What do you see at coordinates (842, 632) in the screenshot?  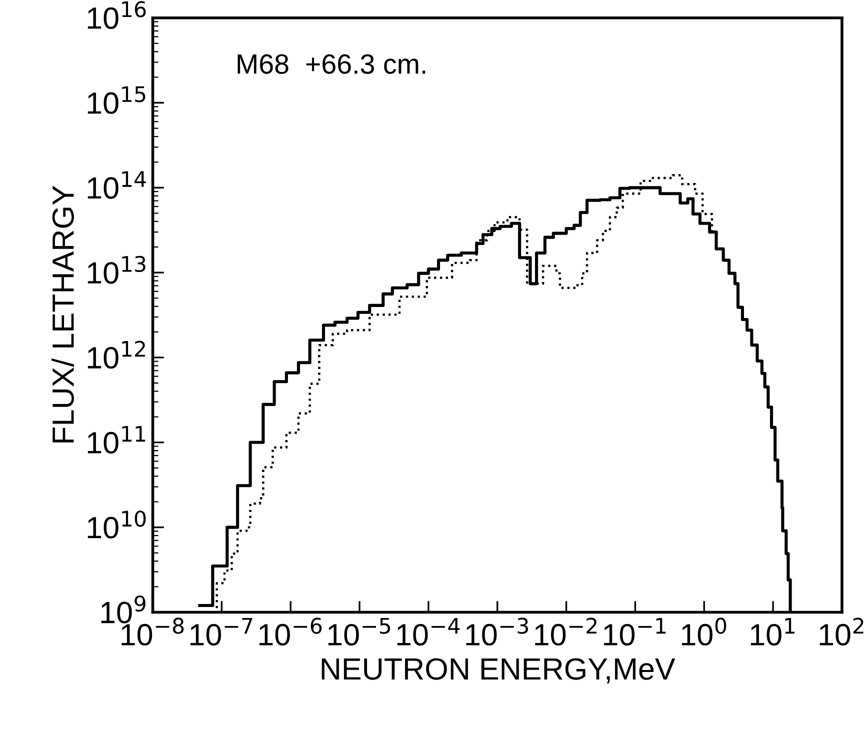 I see `x-tick-label: 10$^{2}$` at bounding box center [842, 632].